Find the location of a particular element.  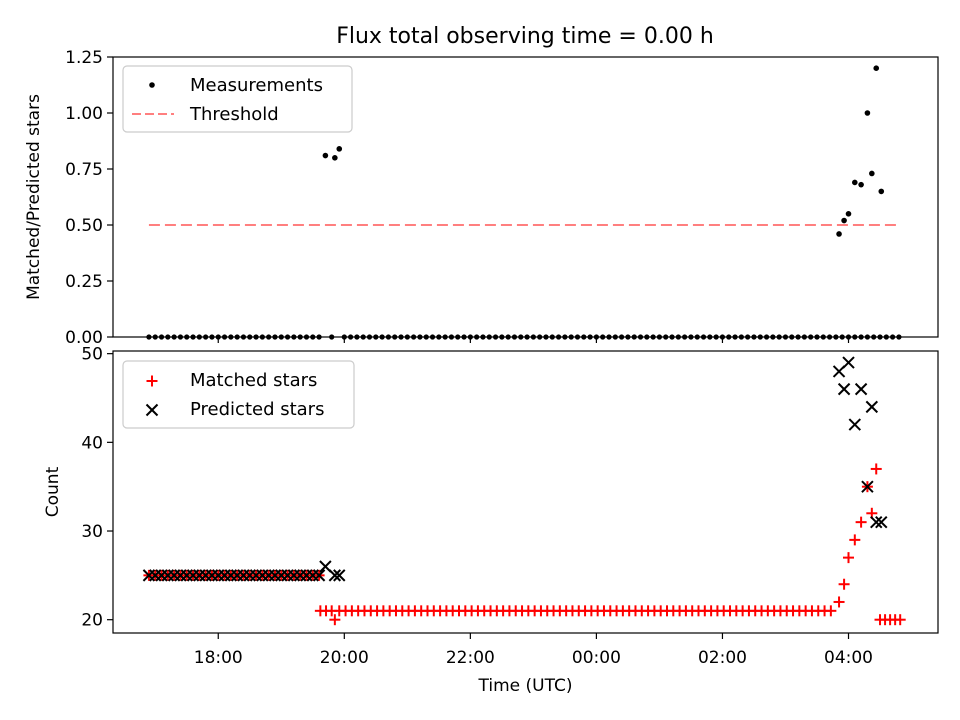

legend-measurements-label: Measurements is located at coordinates (256, 85).